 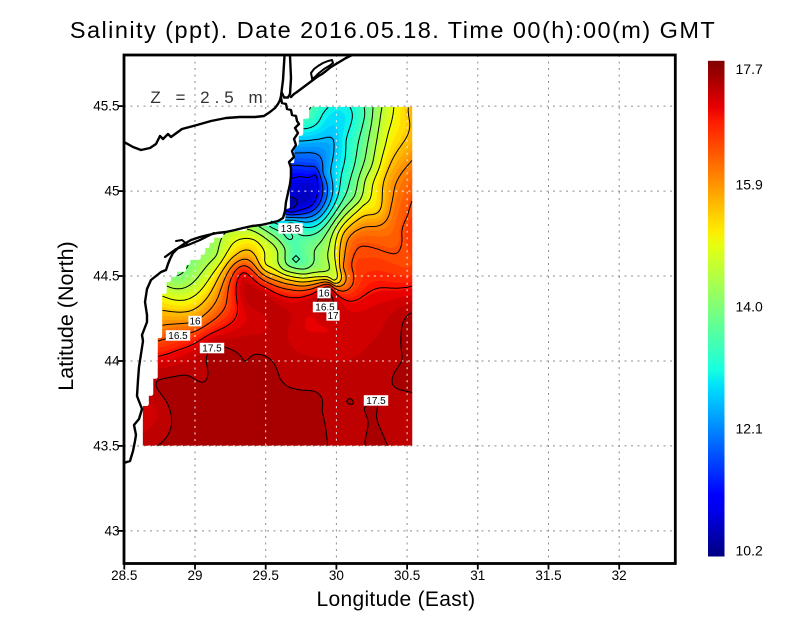 What do you see at coordinates (66, 315) in the screenshot?
I see `svg-text: Latitude (North)` at bounding box center [66, 315].